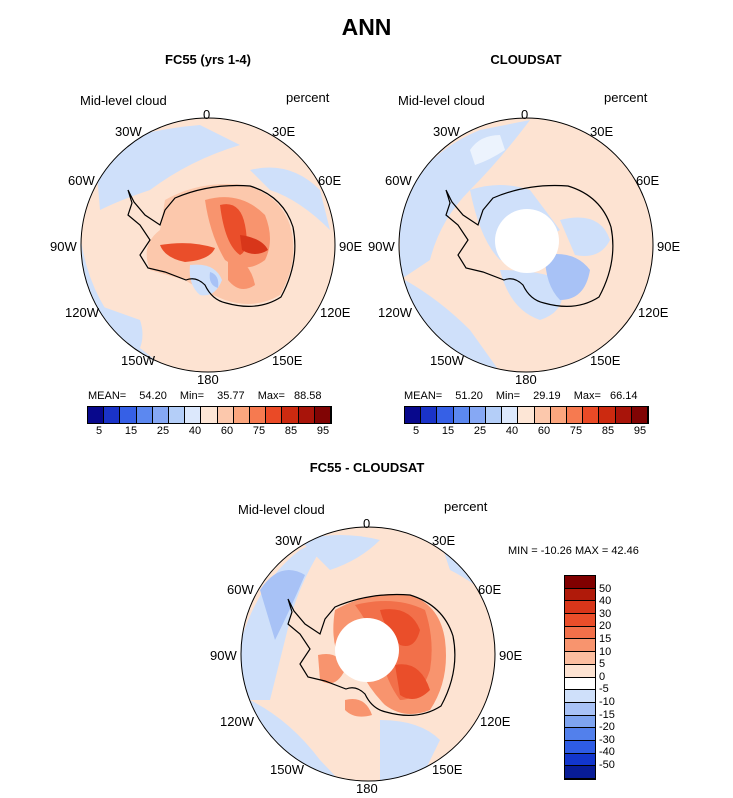 This screenshot has height=798, width=733. I want to click on panel-2-min-label: Min=, so click(508, 396).